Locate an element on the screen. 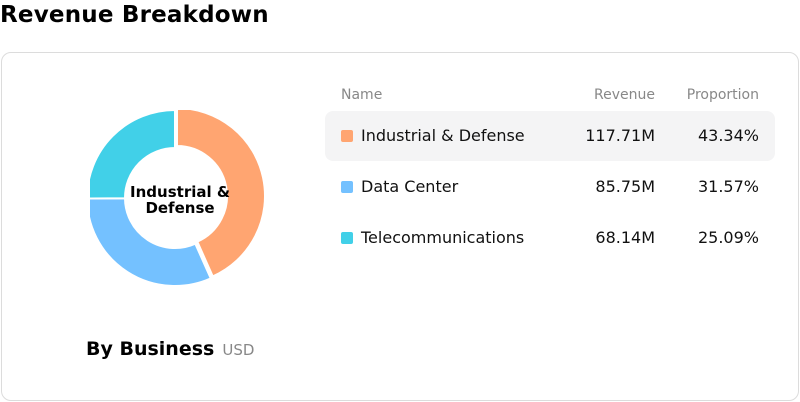 The image size is (800, 402). header-name: Name is located at coordinates (362, 95).